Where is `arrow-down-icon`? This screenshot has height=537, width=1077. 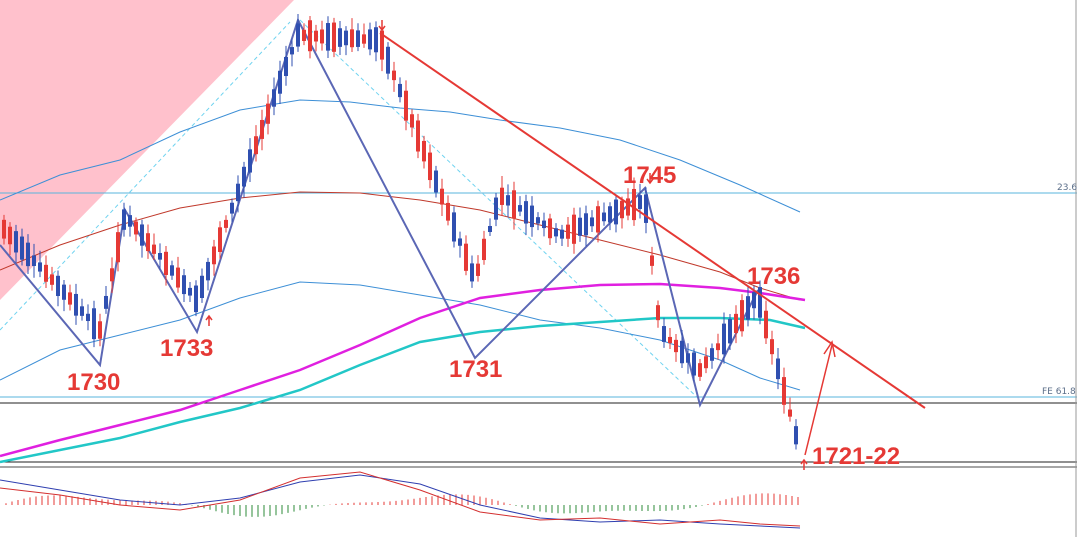
arrow-down-icon is located at coordinates (382, 26).